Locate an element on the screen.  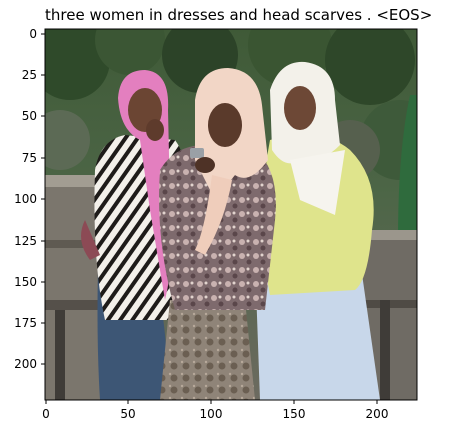
y-tick: 75 is located at coordinates (33, 158).